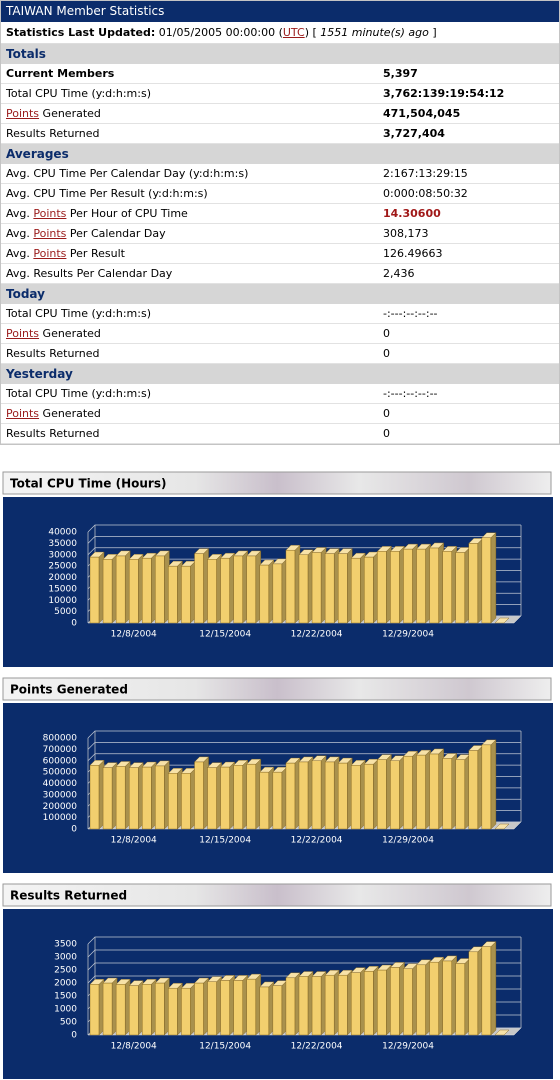 This screenshot has height=1080, width=560. Describe the element at coordinates (74, 830) in the screenshot. I see `y-tick-label: 0` at that location.